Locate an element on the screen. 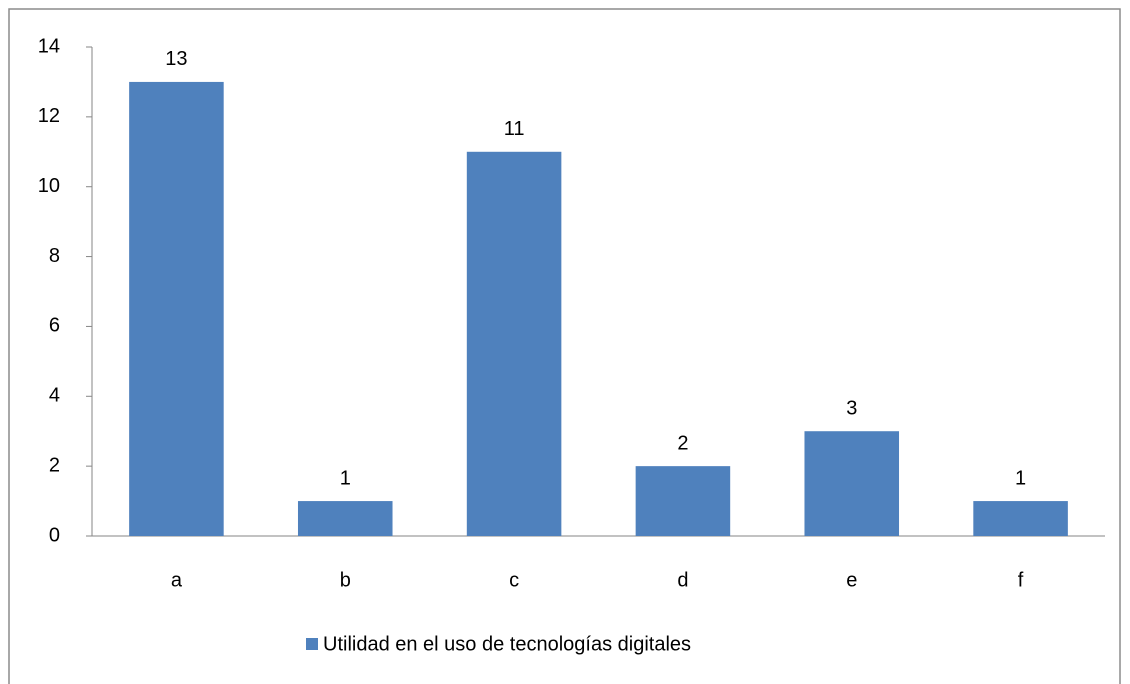 The height and width of the screenshot is (684, 1130). y-tick-label: 10 is located at coordinates (49, 186).